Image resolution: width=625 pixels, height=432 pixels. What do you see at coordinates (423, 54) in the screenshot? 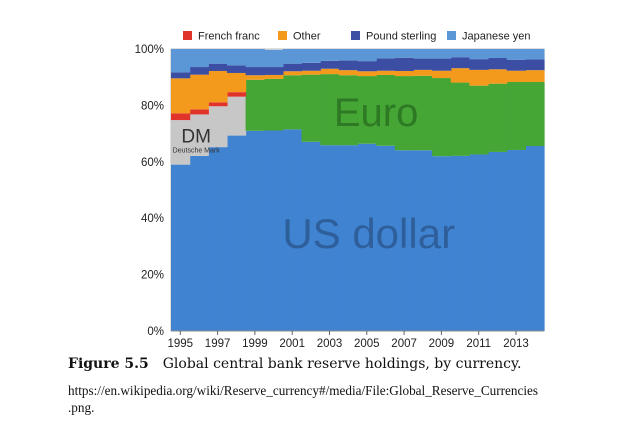
I see `area-segment-japanese-yen-2008` at bounding box center [423, 54].